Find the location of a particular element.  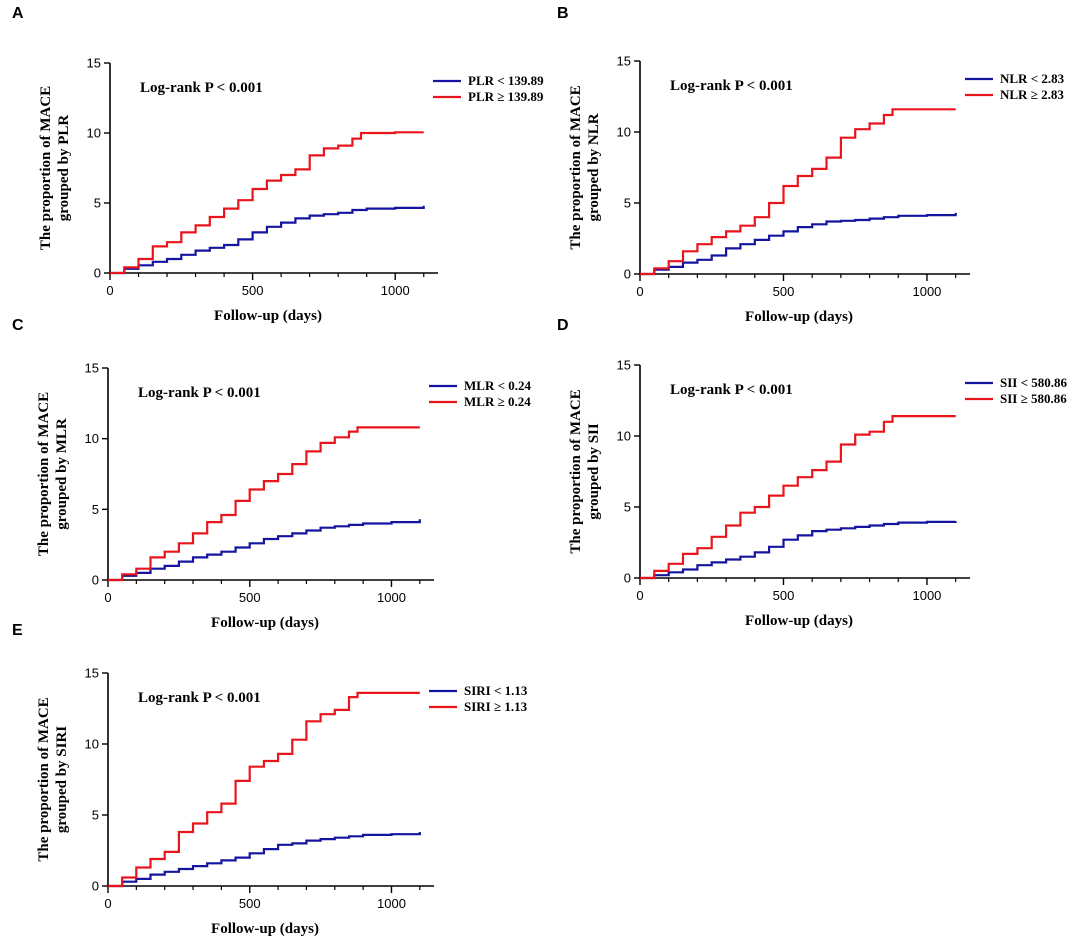

legend-label: NLR < 2.83 is located at coordinates (1032, 78).